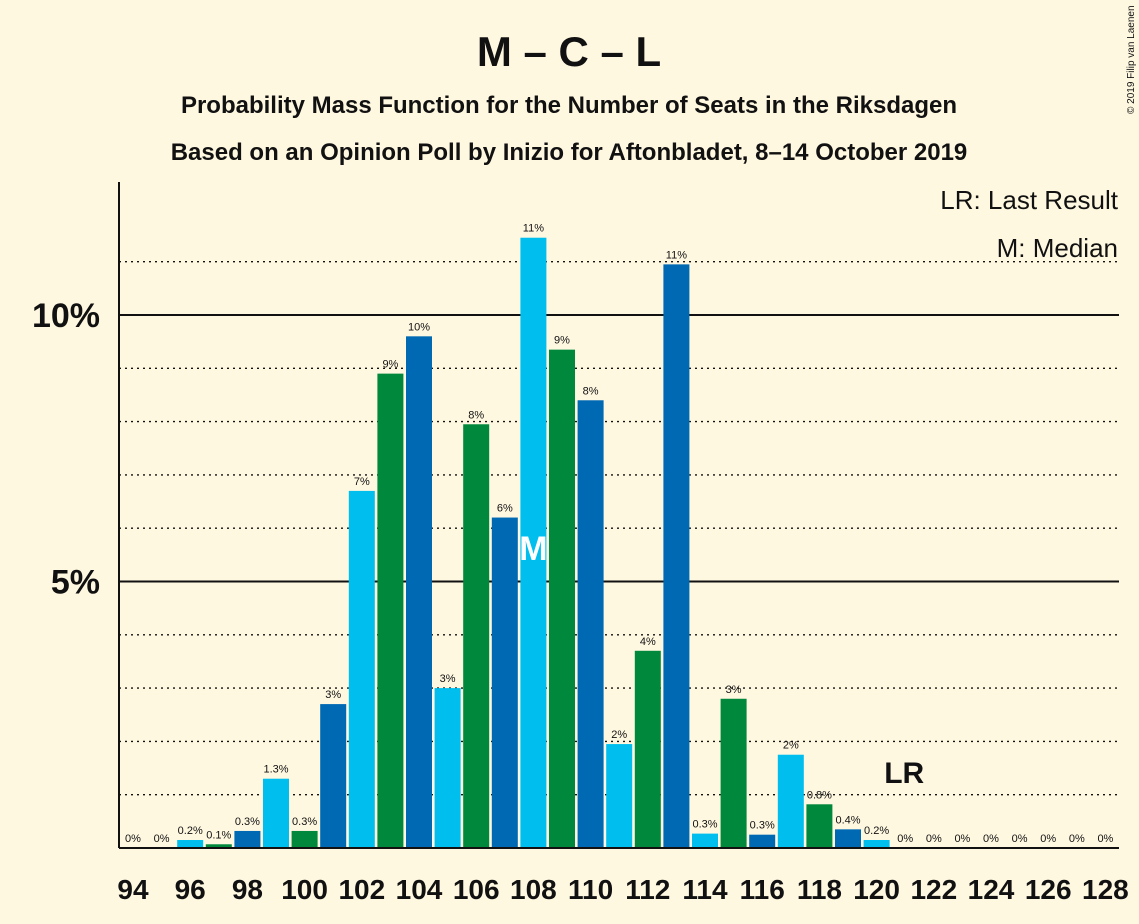 This screenshot has height=924, width=1139. I want to click on bar-label-seat-116: 0.3%, so click(762, 826).